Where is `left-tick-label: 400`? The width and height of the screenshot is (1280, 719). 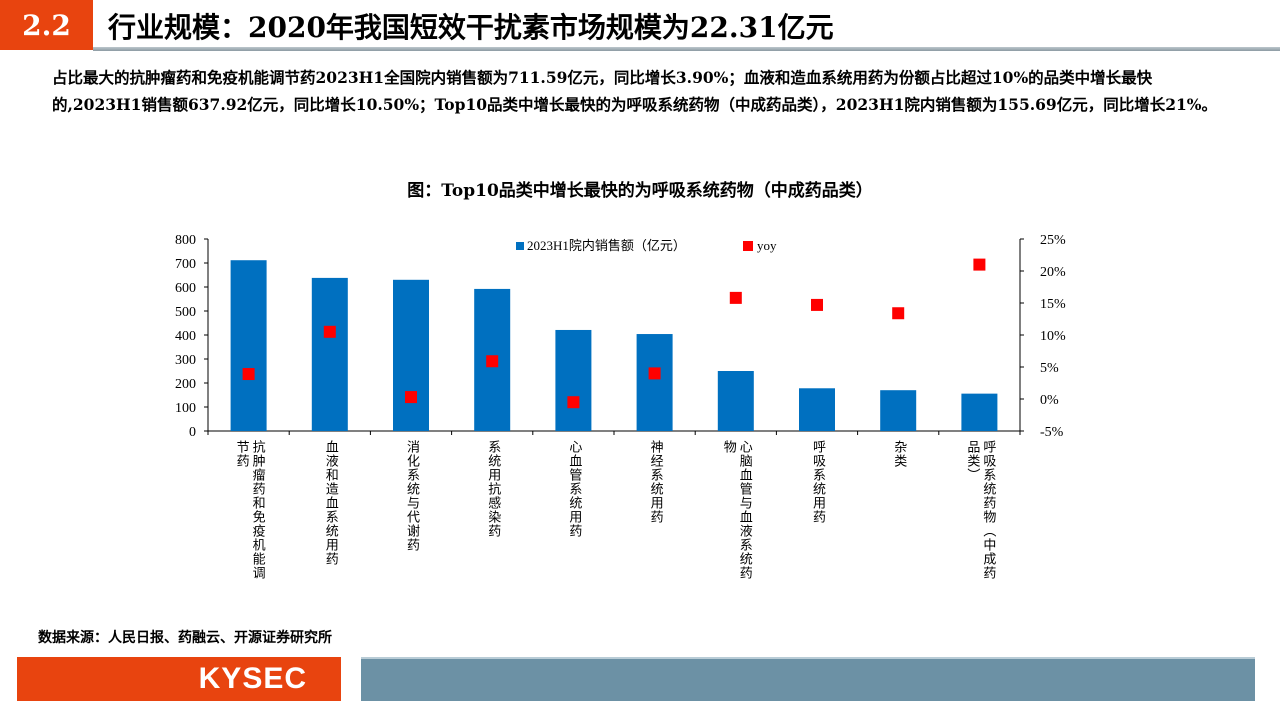
left-tick-label: 400 is located at coordinates (185, 336).